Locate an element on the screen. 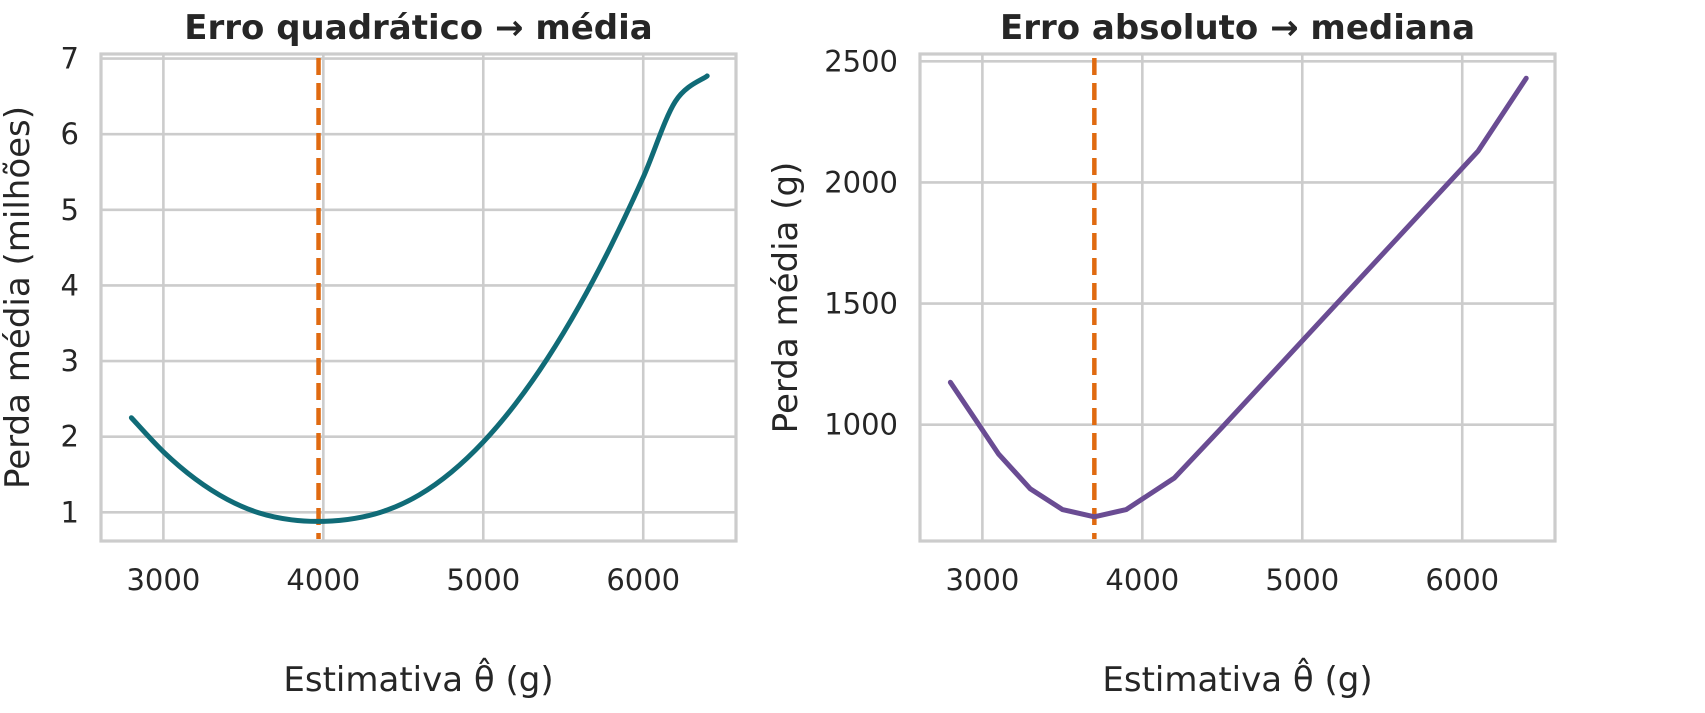 The height and width of the screenshot is (713, 1705). y-tick-label: 1 is located at coordinates (70, 512).